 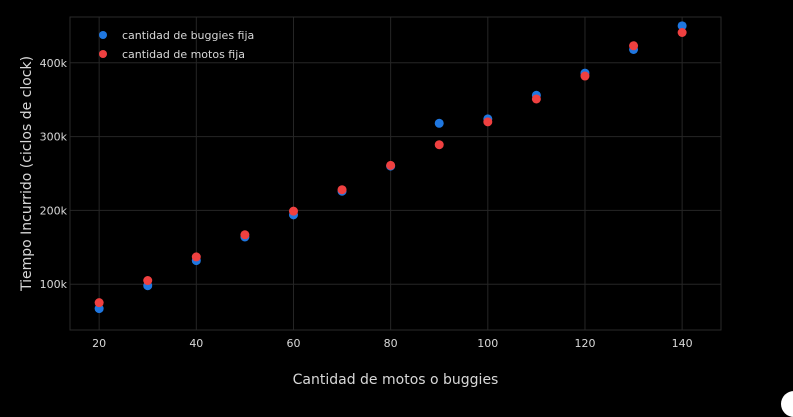 I want to click on legend-item-1: cantidad de buggies fija, so click(x=176, y=35).